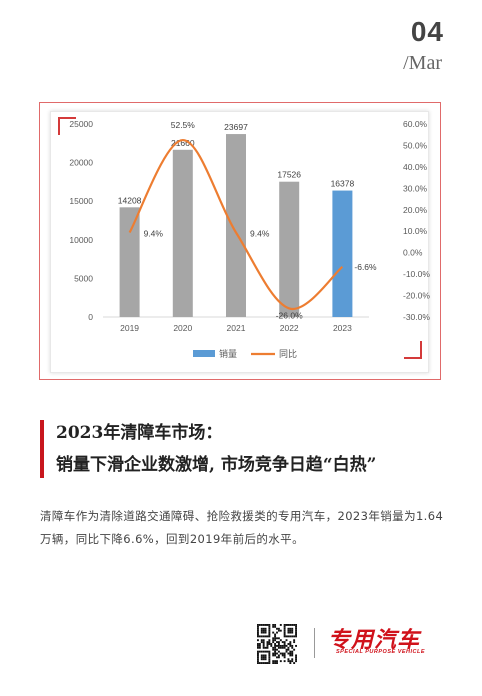 The width and height of the screenshot is (482, 696). I want to click on y-right-tick-label: 40.0%, so click(415, 167).